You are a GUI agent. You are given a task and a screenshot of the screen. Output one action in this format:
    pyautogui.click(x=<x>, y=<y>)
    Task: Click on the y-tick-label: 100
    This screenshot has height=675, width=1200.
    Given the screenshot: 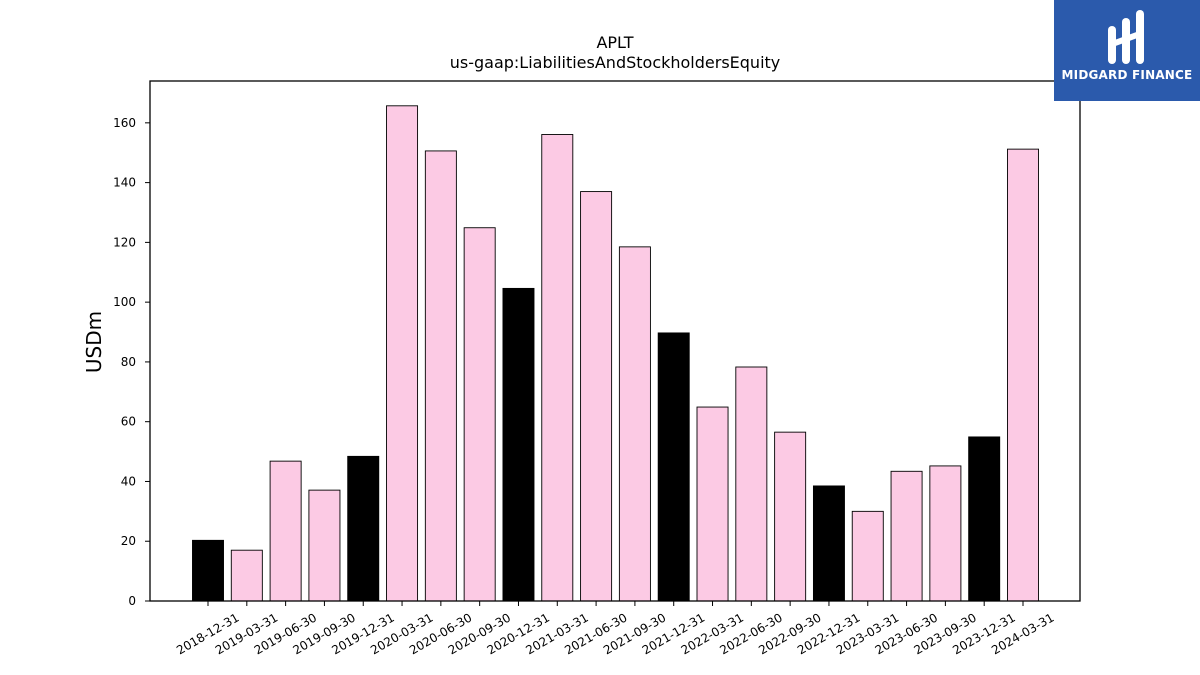 What is the action you would take?
    pyautogui.click(x=124, y=302)
    